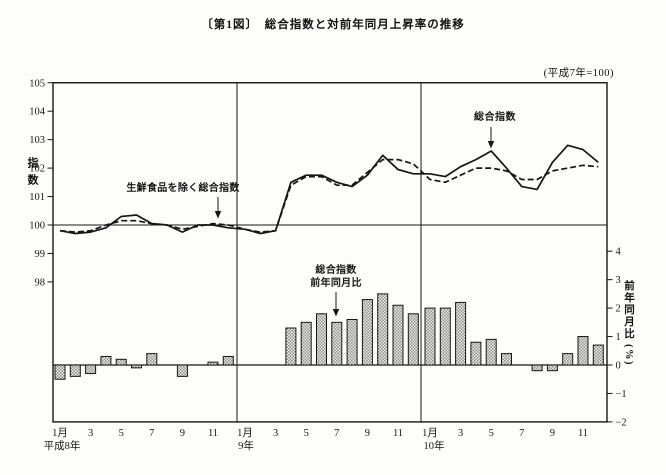  Describe the element at coordinates (336, 282) in the screenshot. I see `total-yoy-bar-label: 前年同月比` at that location.